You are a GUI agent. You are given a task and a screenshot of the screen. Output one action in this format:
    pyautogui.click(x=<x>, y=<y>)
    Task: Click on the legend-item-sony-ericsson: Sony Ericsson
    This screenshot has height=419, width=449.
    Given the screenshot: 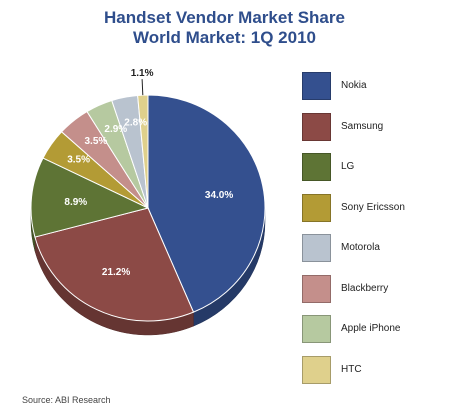 What is the action you would take?
    pyautogui.click(x=370, y=207)
    